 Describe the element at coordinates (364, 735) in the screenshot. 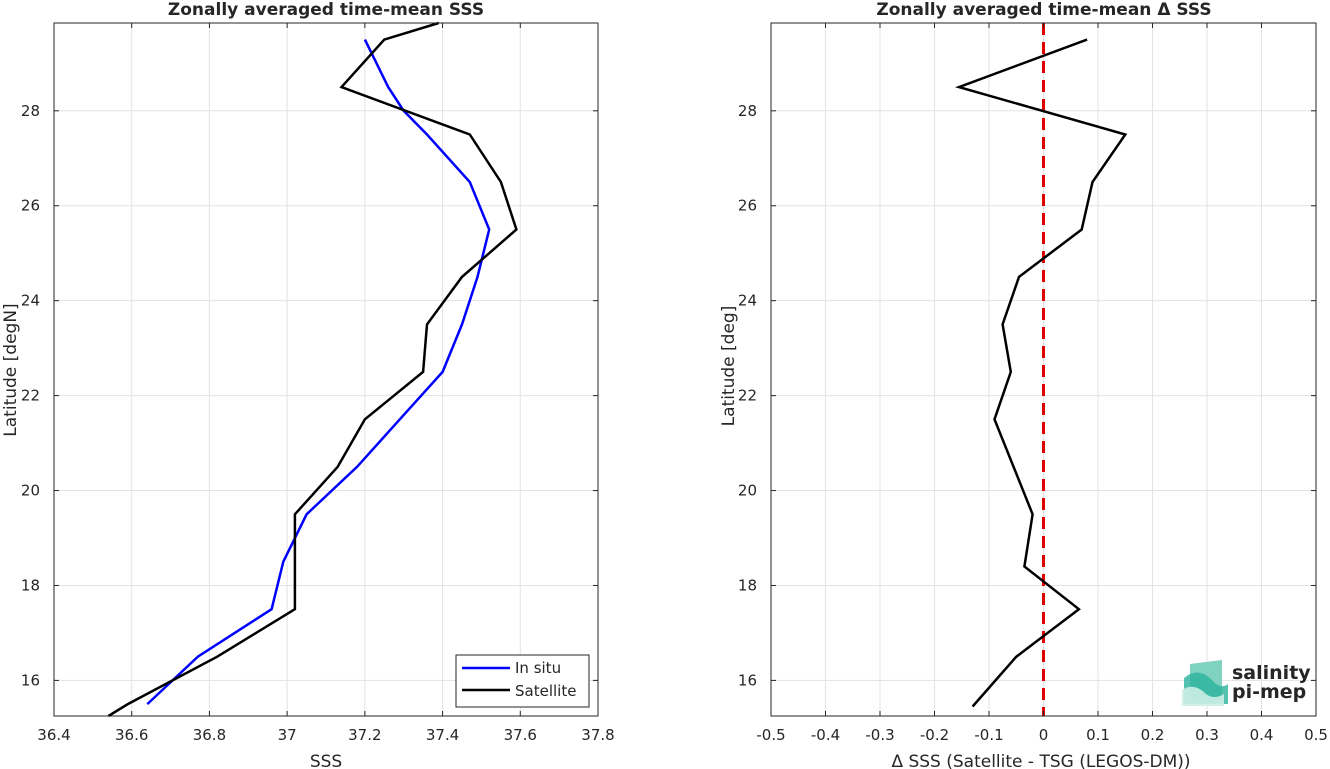

I see `x-tick-label: 37.2` at that location.